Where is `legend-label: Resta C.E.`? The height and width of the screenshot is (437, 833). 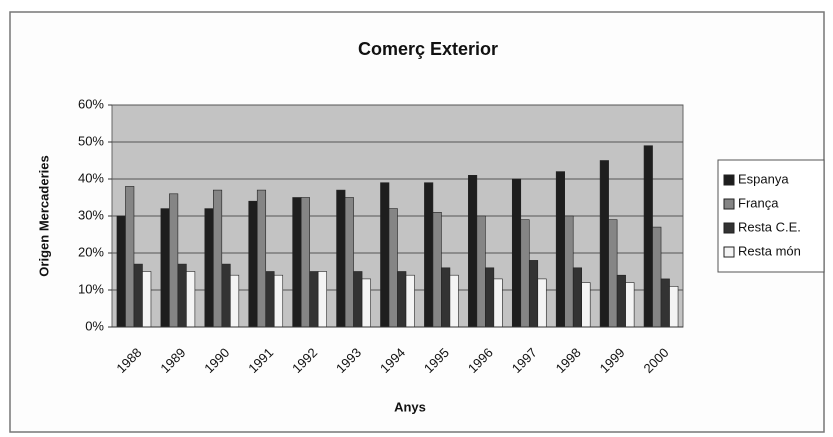
legend-label: Resta C.E. is located at coordinates (769, 226).